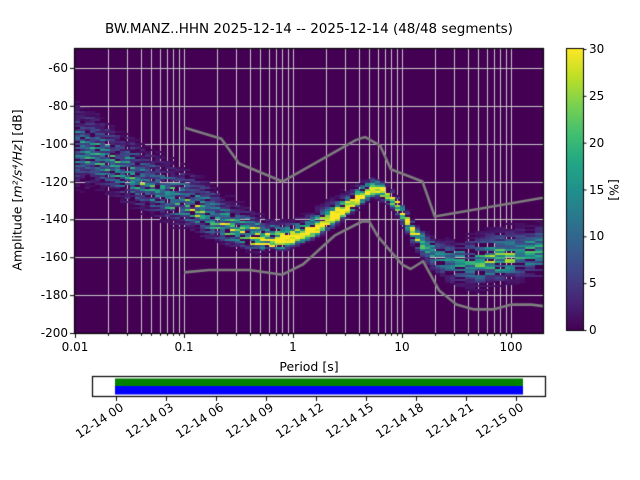  What do you see at coordinates (293, 347) in the screenshot?
I see `x-tick-label: 1` at bounding box center [293, 347].